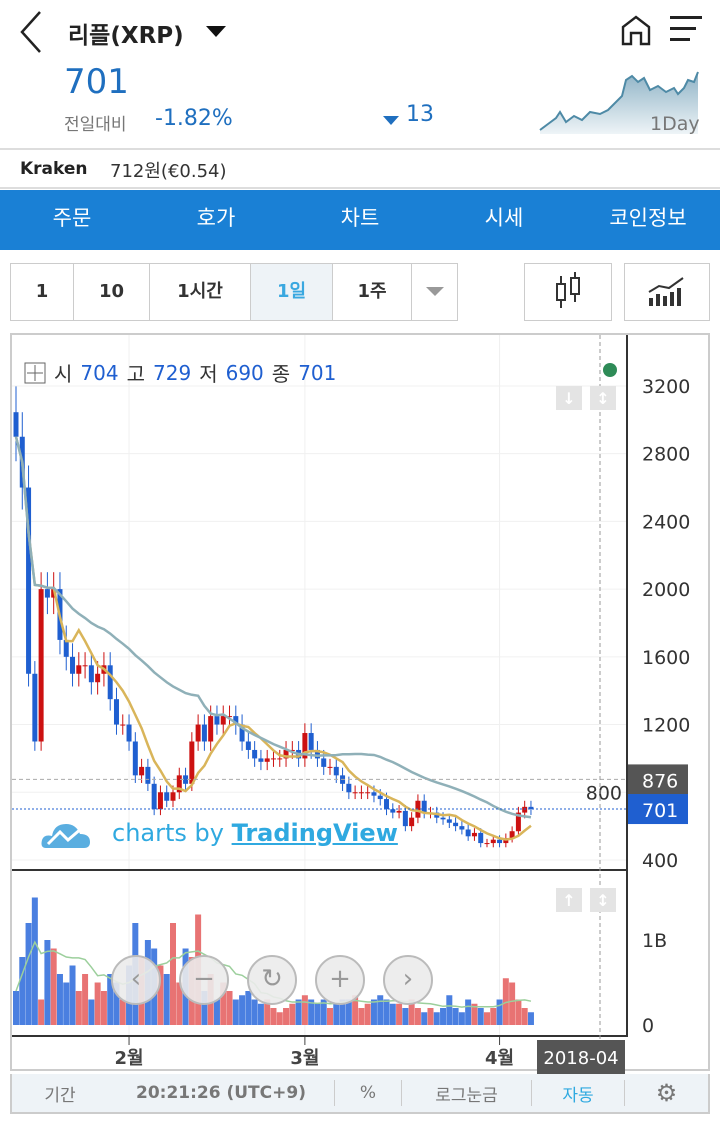 The height and width of the screenshot is (1125, 720). I want to click on tab-coin-info: 코인정보, so click(648, 218).